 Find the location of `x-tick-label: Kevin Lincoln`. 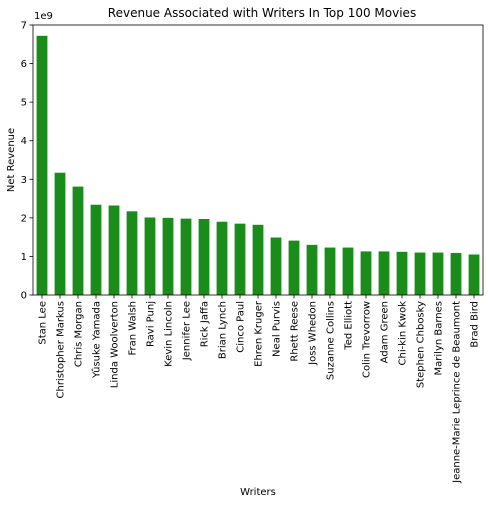

x-tick-label: Kevin Lincoln is located at coordinates (169, 334).